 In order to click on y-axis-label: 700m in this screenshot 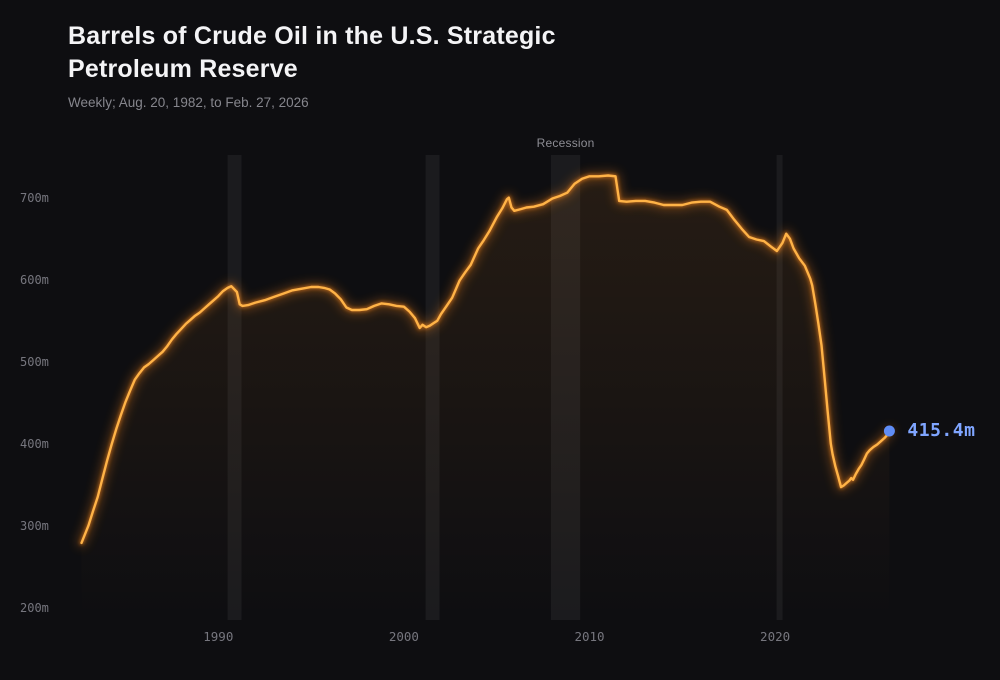, I will do `click(34, 197)`.